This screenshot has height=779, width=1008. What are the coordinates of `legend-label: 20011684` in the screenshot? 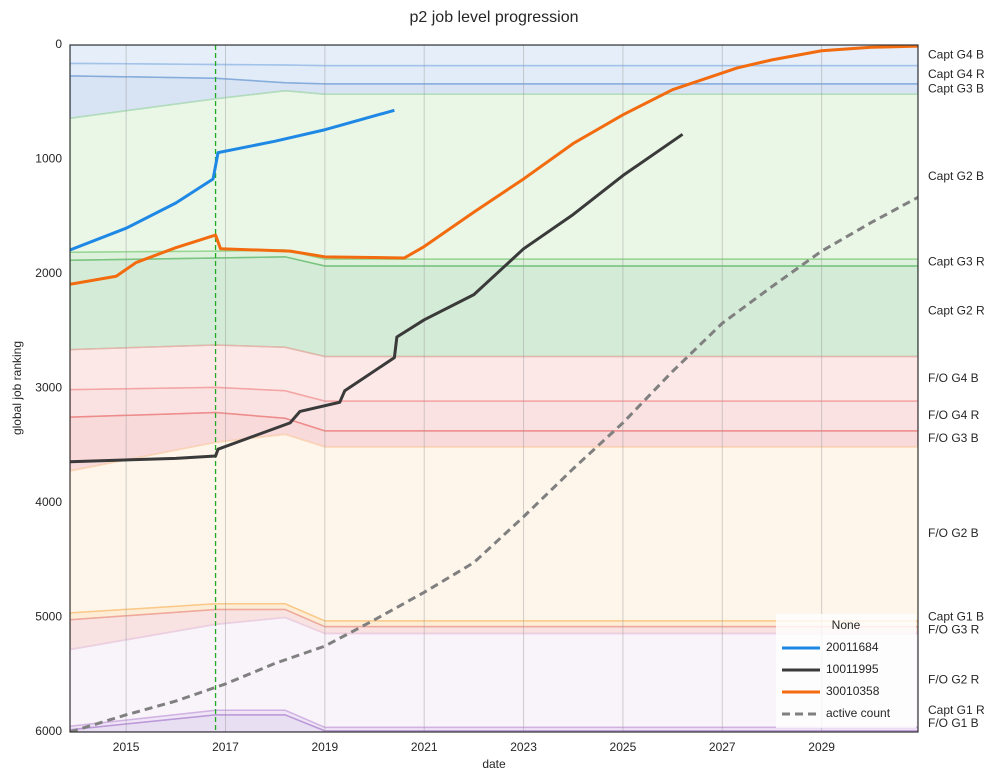 It's located at (852, 647).